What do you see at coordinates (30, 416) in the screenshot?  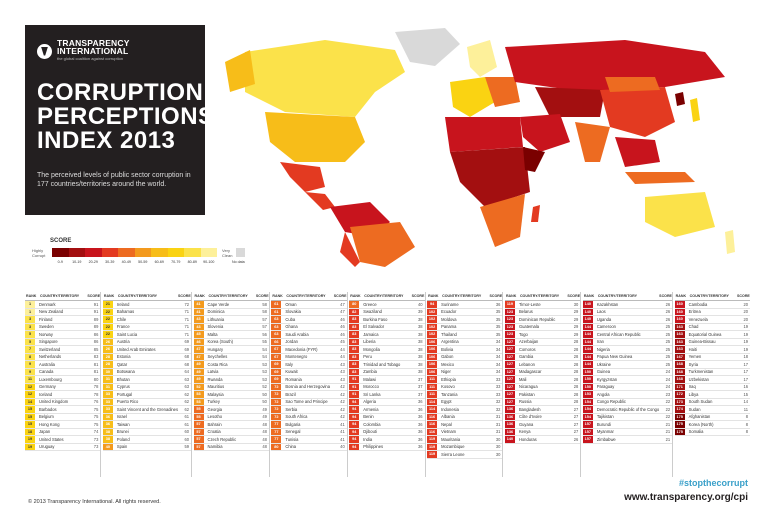 I see `rank-cell: 15` at bounding box center [30, 416].